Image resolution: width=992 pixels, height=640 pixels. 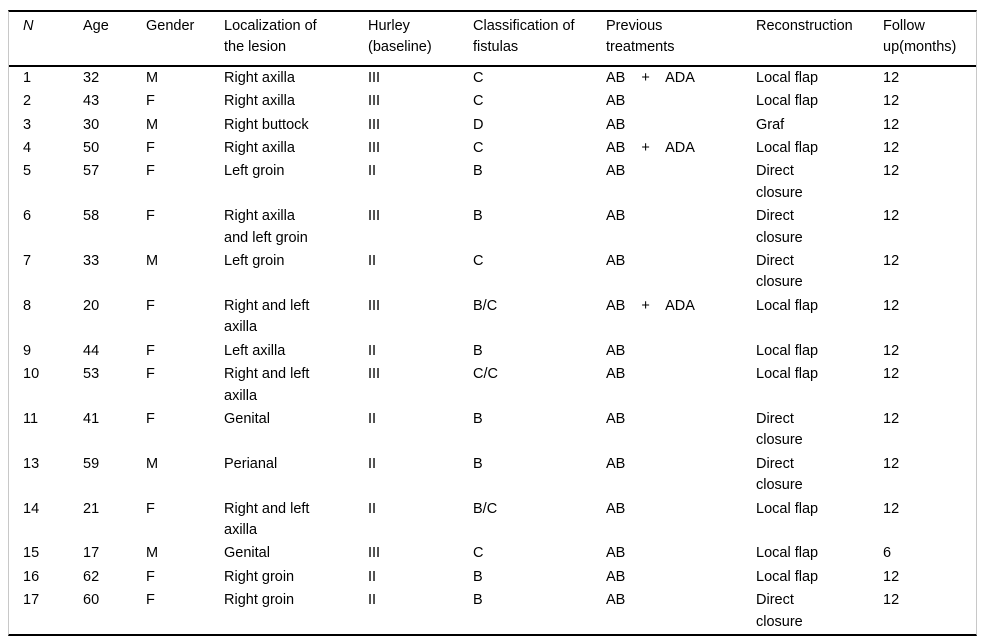 I want to click on column-header-followup: Follow up(months), so click(x=929, y=39).